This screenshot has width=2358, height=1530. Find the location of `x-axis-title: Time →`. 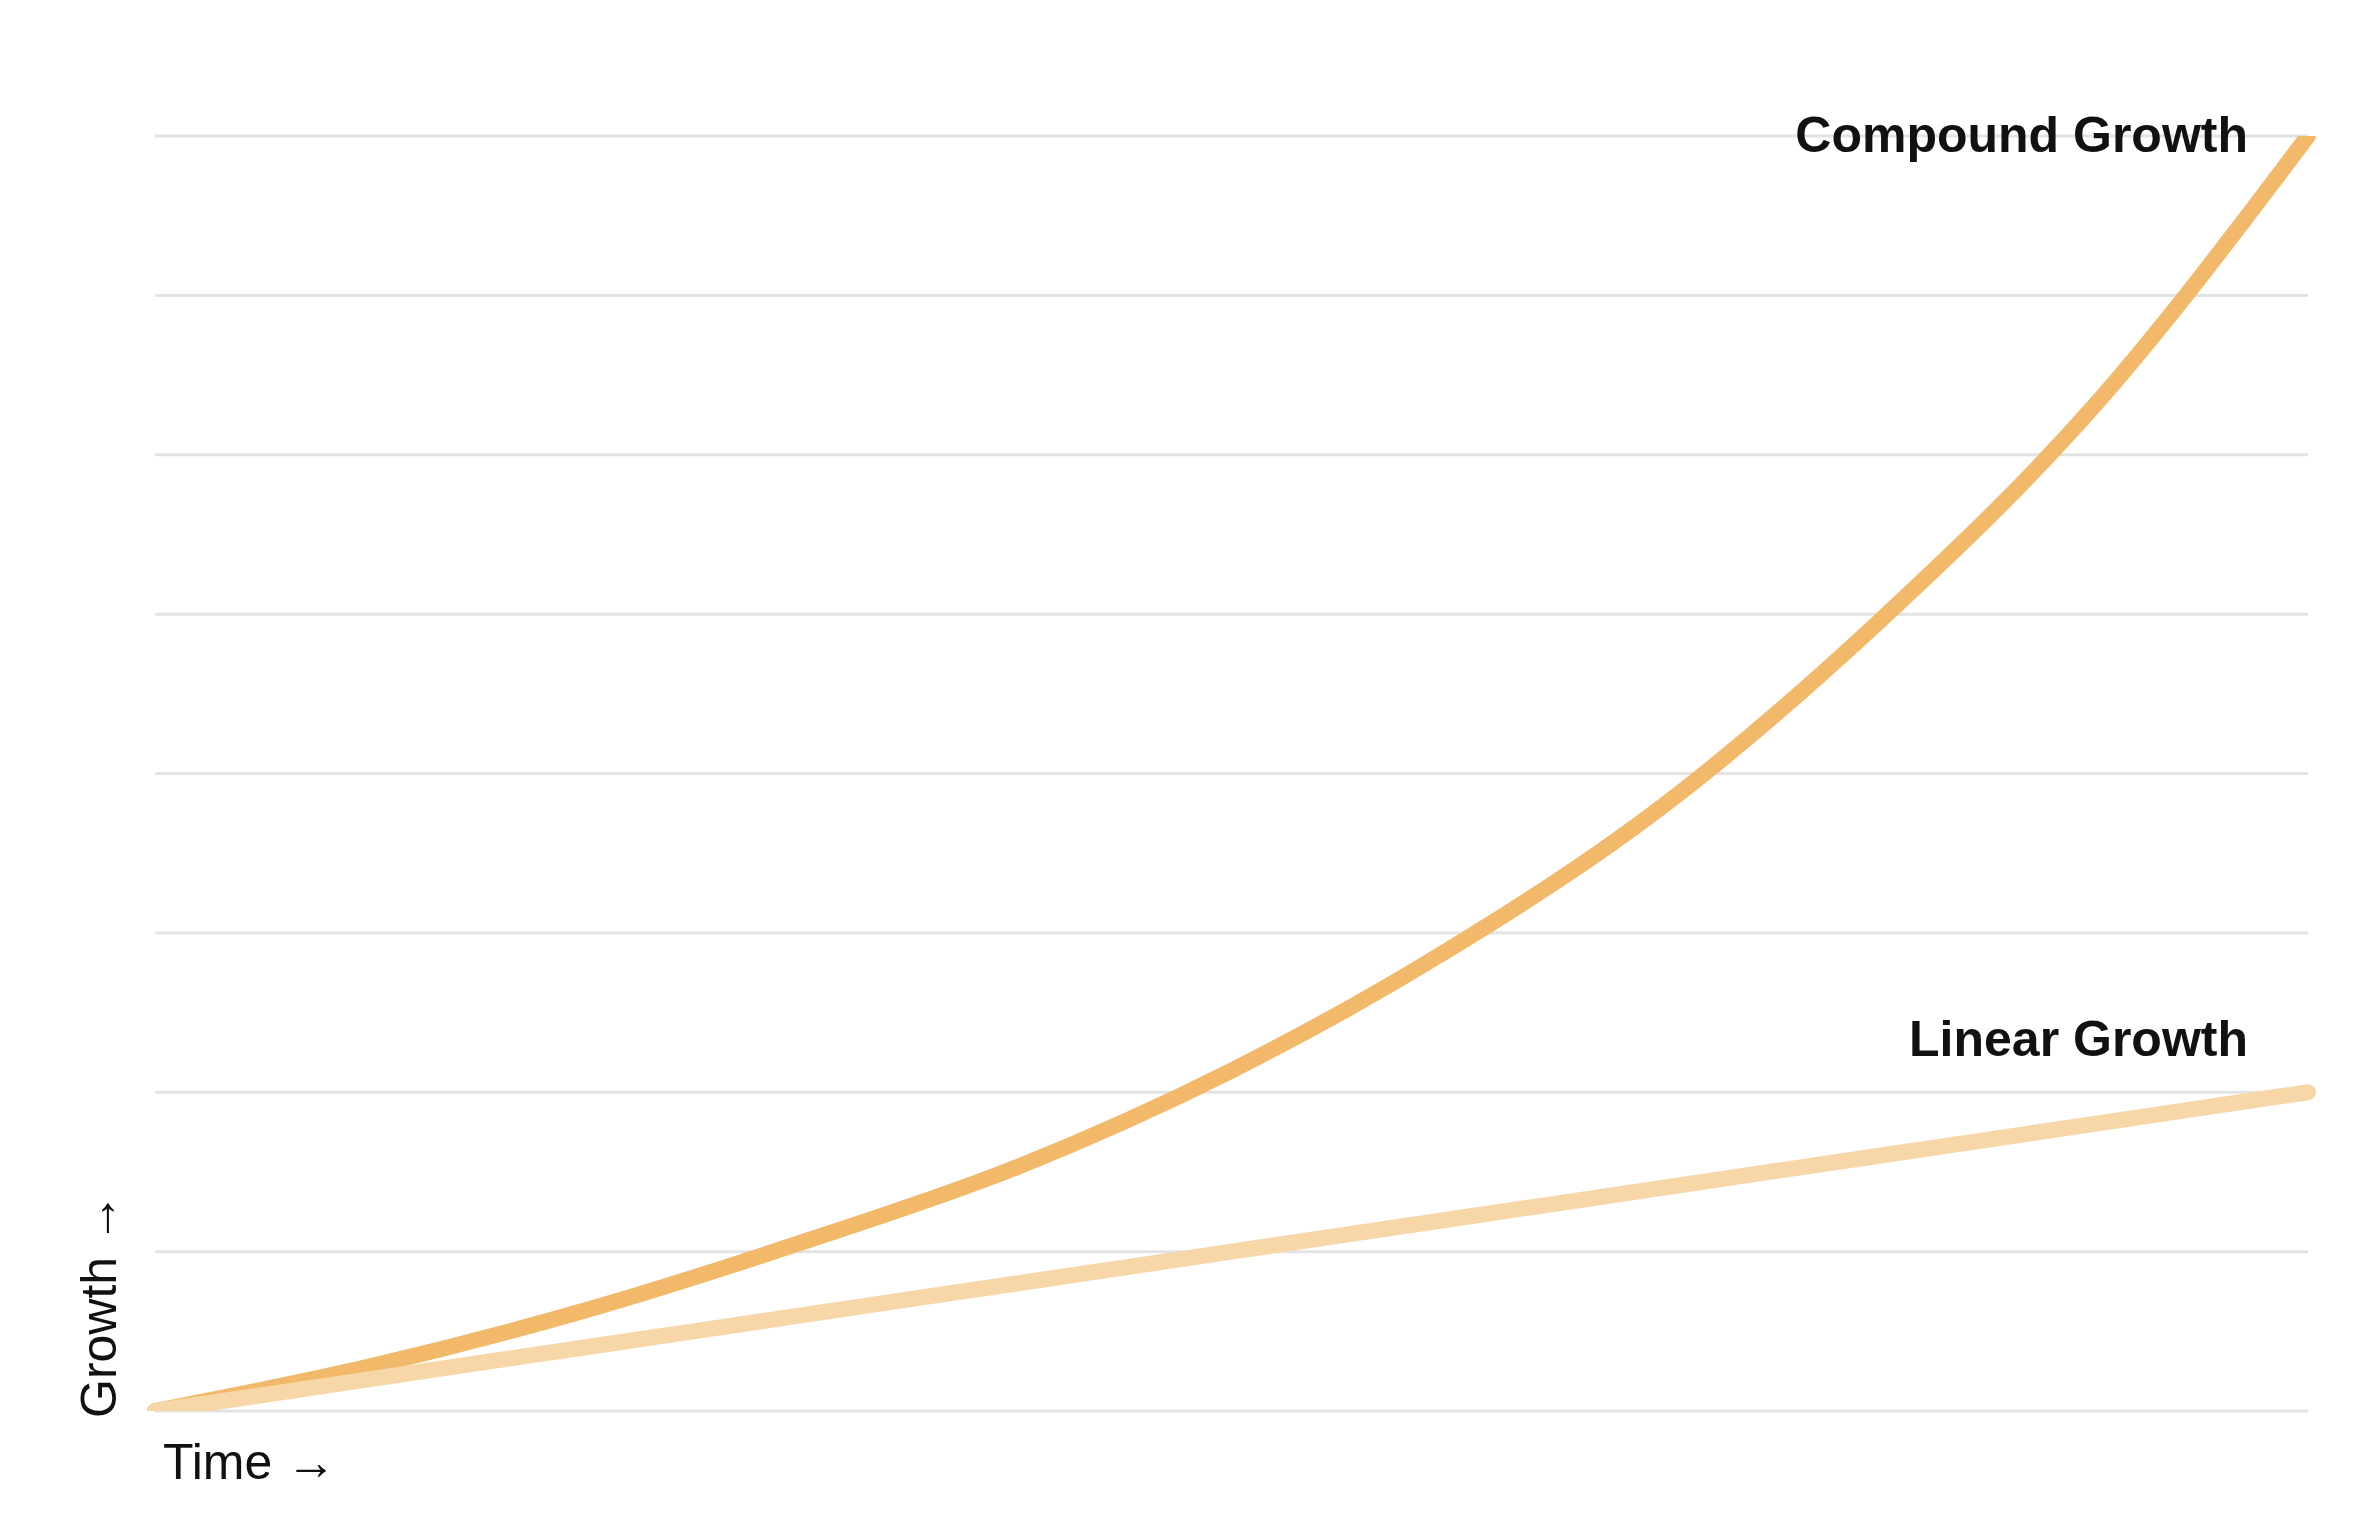

x-axis-title: Time → is located at coordinates (250, 1462).